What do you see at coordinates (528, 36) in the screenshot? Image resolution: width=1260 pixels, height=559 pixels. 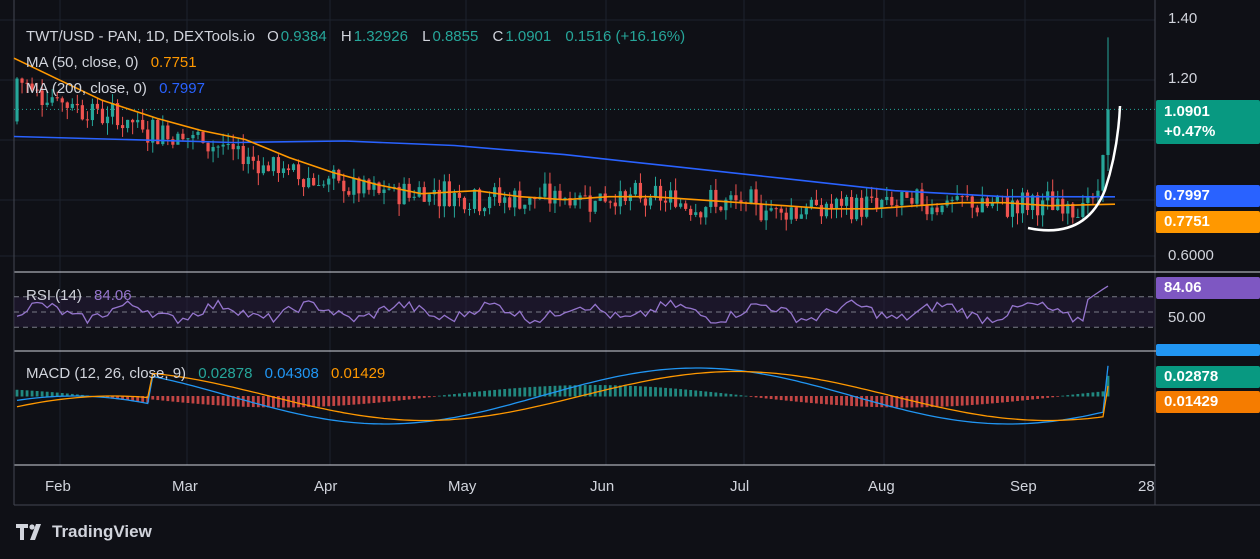 I see `close-value: 1.0901` at bounding box center [528, 36].